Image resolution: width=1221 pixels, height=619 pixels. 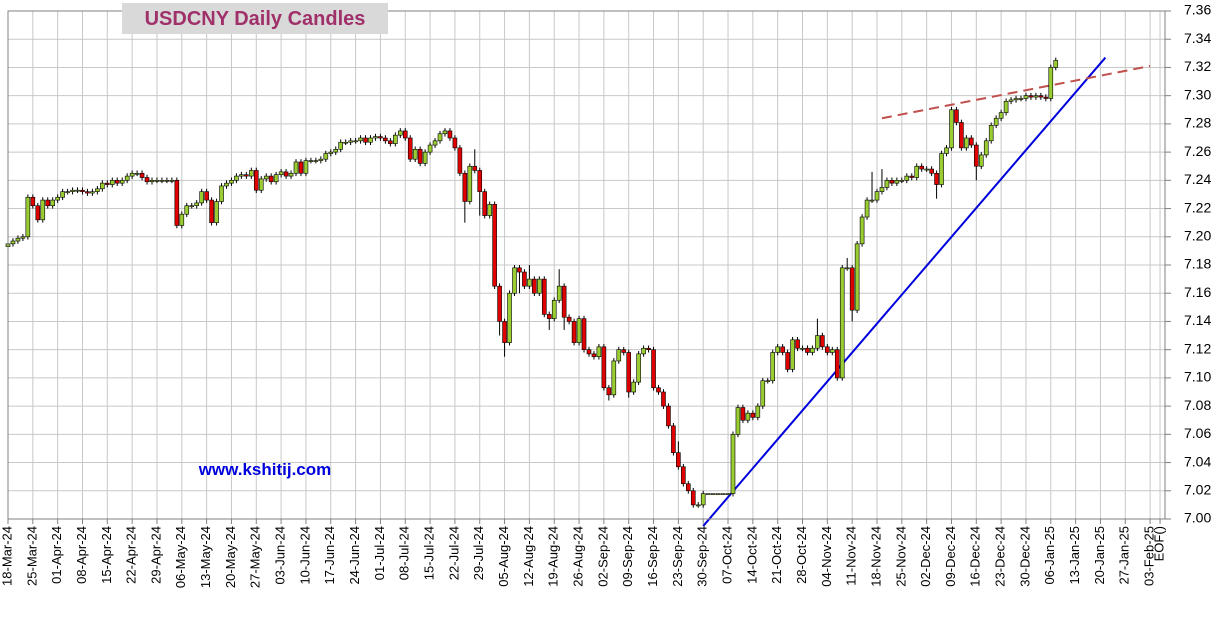 What do you see at coordinates (975, 556) in the screenshot?
I see `x-tick-label: 16-Dec-24` at bounding box center [975, 556].